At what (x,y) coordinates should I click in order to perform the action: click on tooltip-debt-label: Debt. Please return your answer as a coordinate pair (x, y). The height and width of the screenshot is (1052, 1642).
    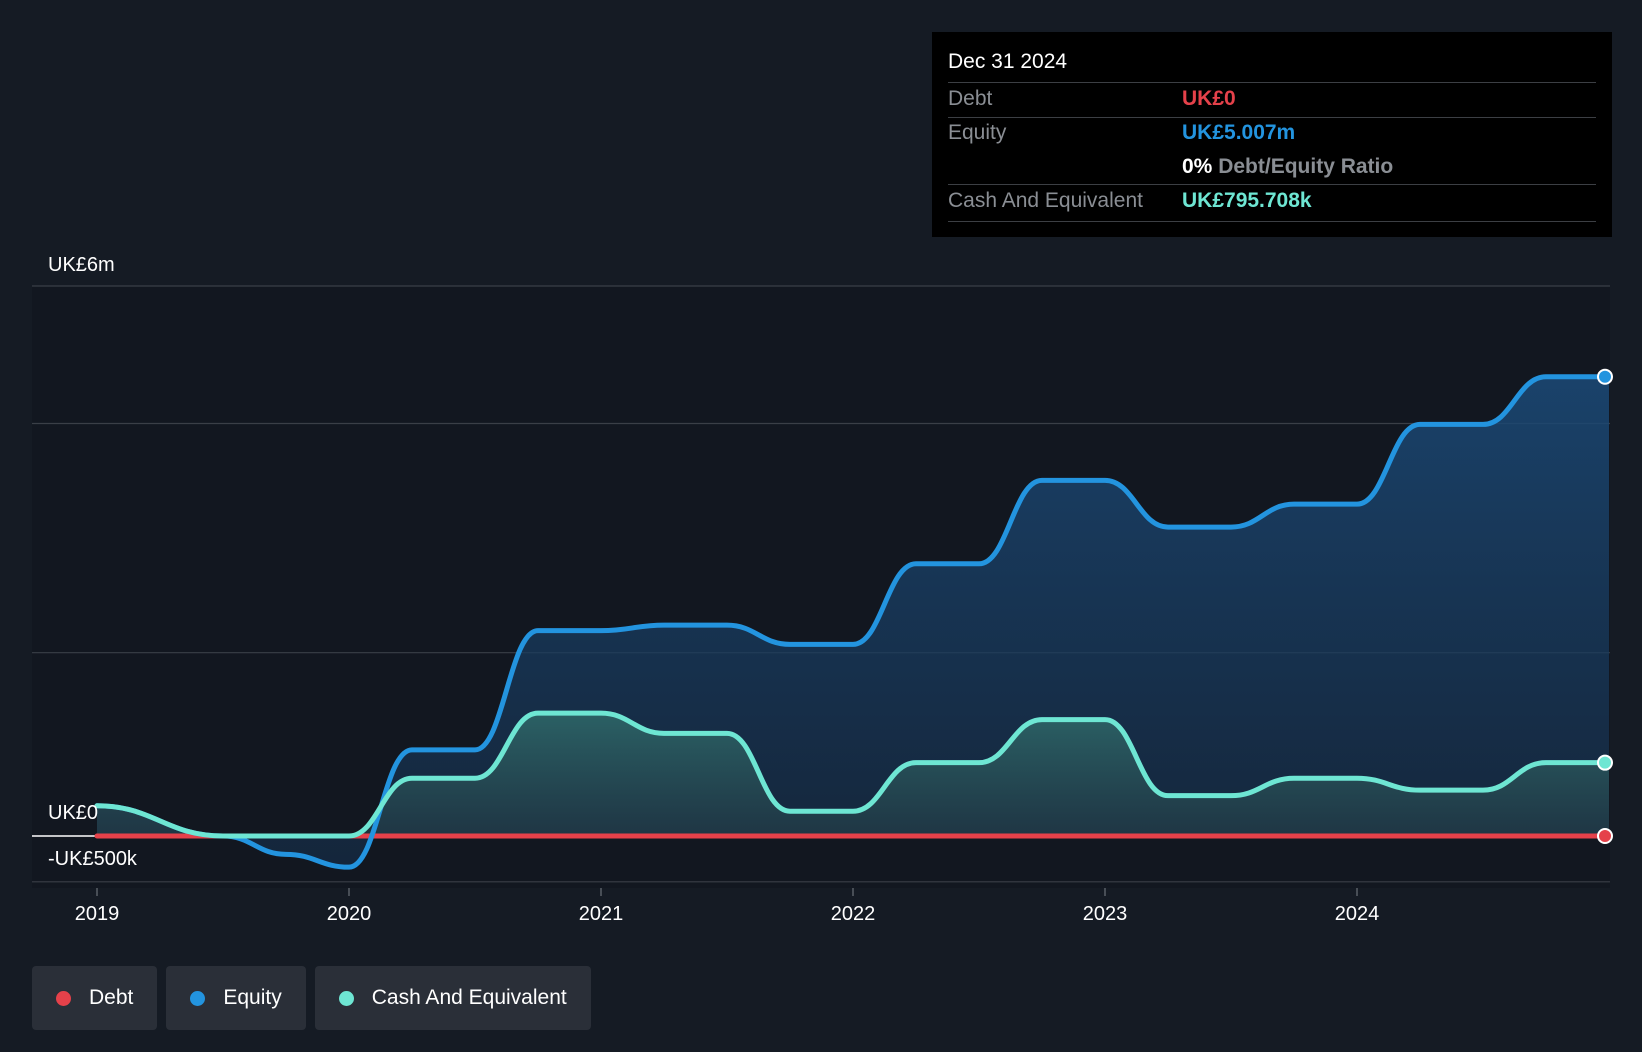
    Looking at the image, I should click on (970, 98).